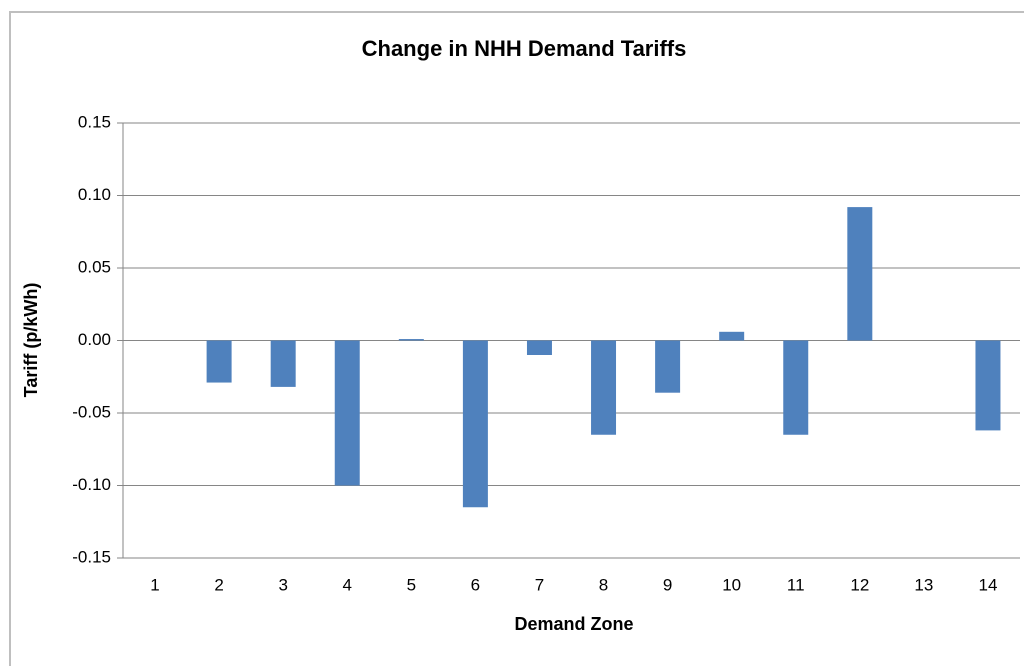 This screenshot has height=666, width=1024. Describe the element at coordinates (94, 121) in the screenshot. I see `y-tick-label: 0.15` at that location.